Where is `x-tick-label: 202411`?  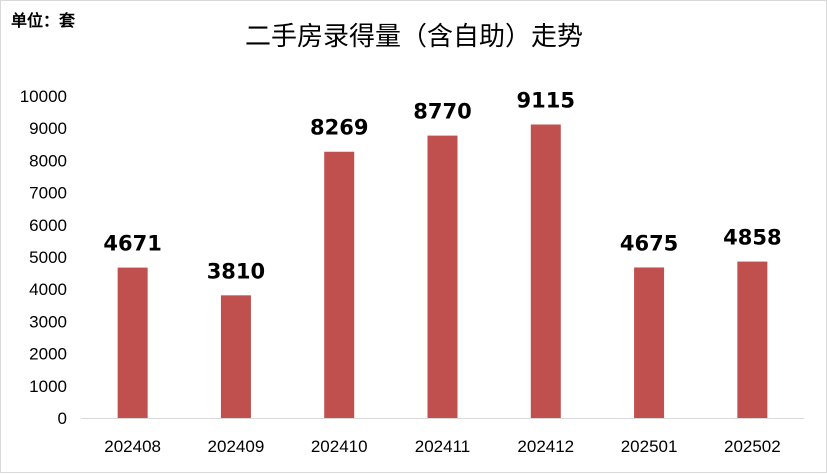
x-tick-label: 202411 is located at coordinates (442, 446).